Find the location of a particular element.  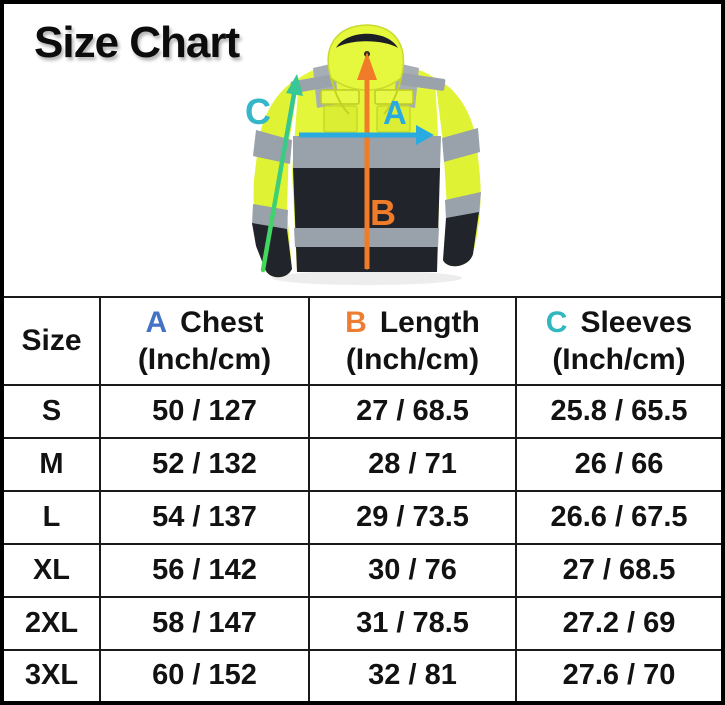

table-row: 2XL 58 / 147 31 / 78.5 27.2 / 69 is located at coordinates (362, 623).